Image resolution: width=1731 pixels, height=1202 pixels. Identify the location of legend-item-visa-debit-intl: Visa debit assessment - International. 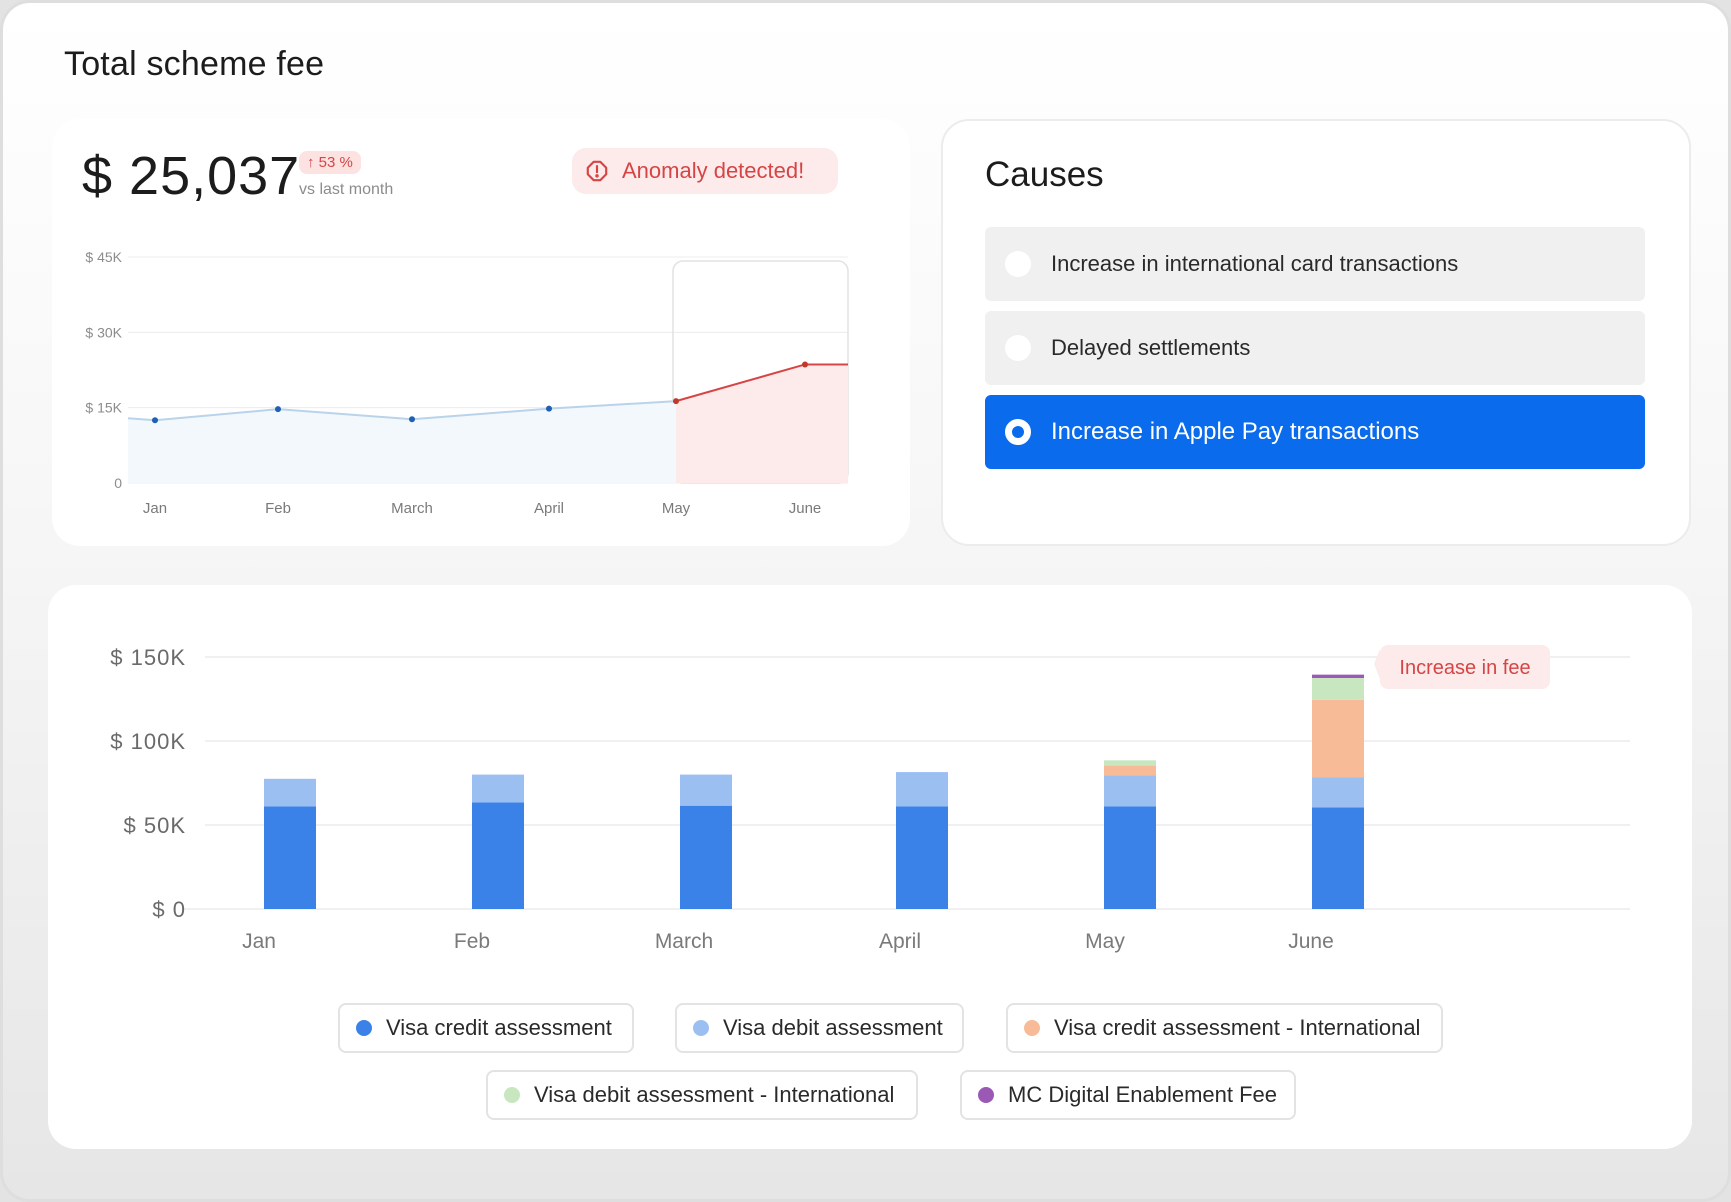
(702, 1095).